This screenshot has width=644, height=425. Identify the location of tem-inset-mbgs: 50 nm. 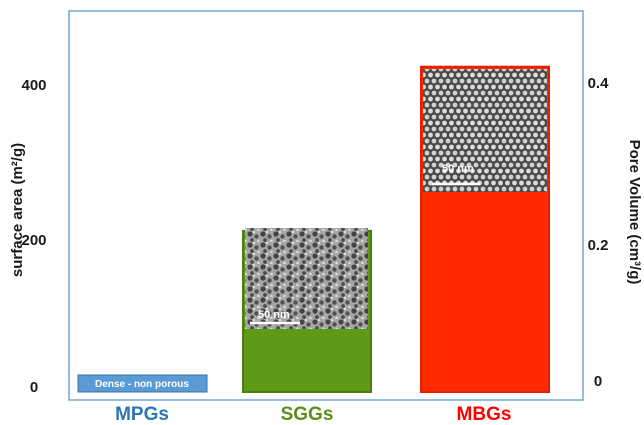
(485, 130).